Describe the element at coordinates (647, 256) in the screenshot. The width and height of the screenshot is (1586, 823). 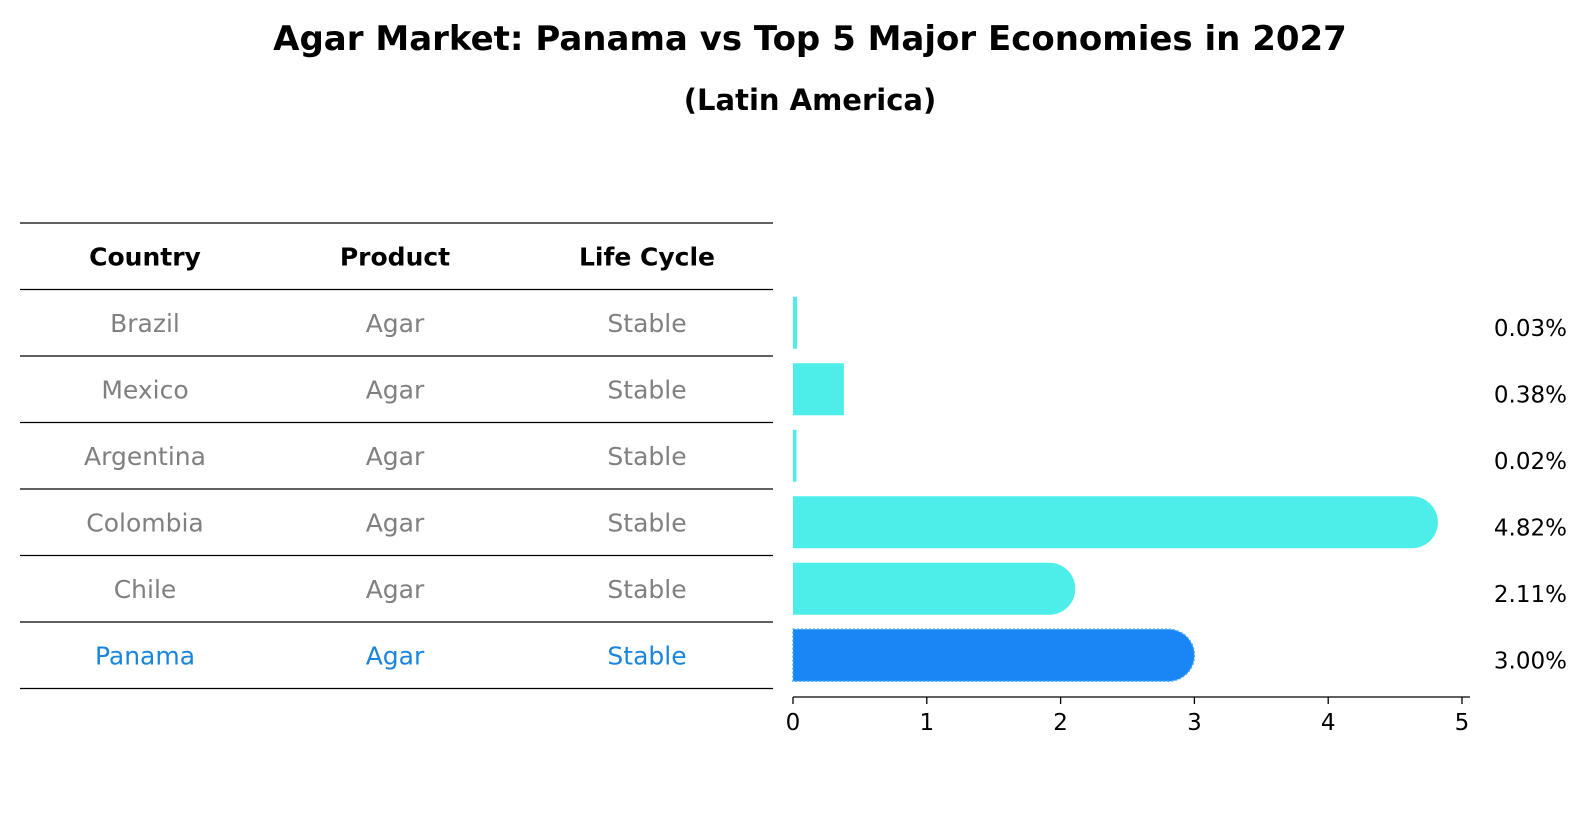
I see `table-header-cell: Life Cycle` at that location.